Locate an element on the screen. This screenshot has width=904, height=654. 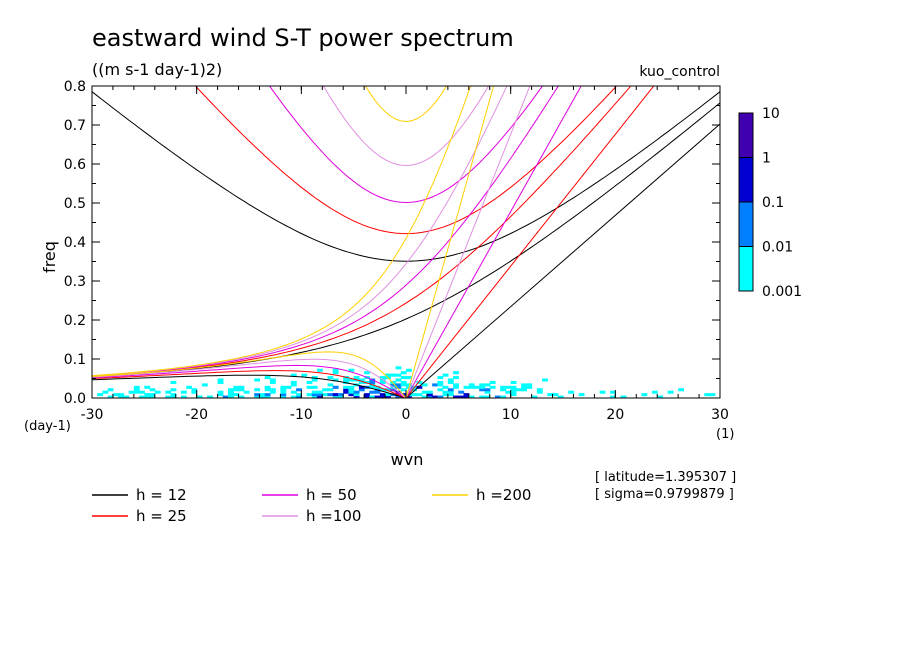
rossby-curve-h200 is located at coordinates (249, 374).